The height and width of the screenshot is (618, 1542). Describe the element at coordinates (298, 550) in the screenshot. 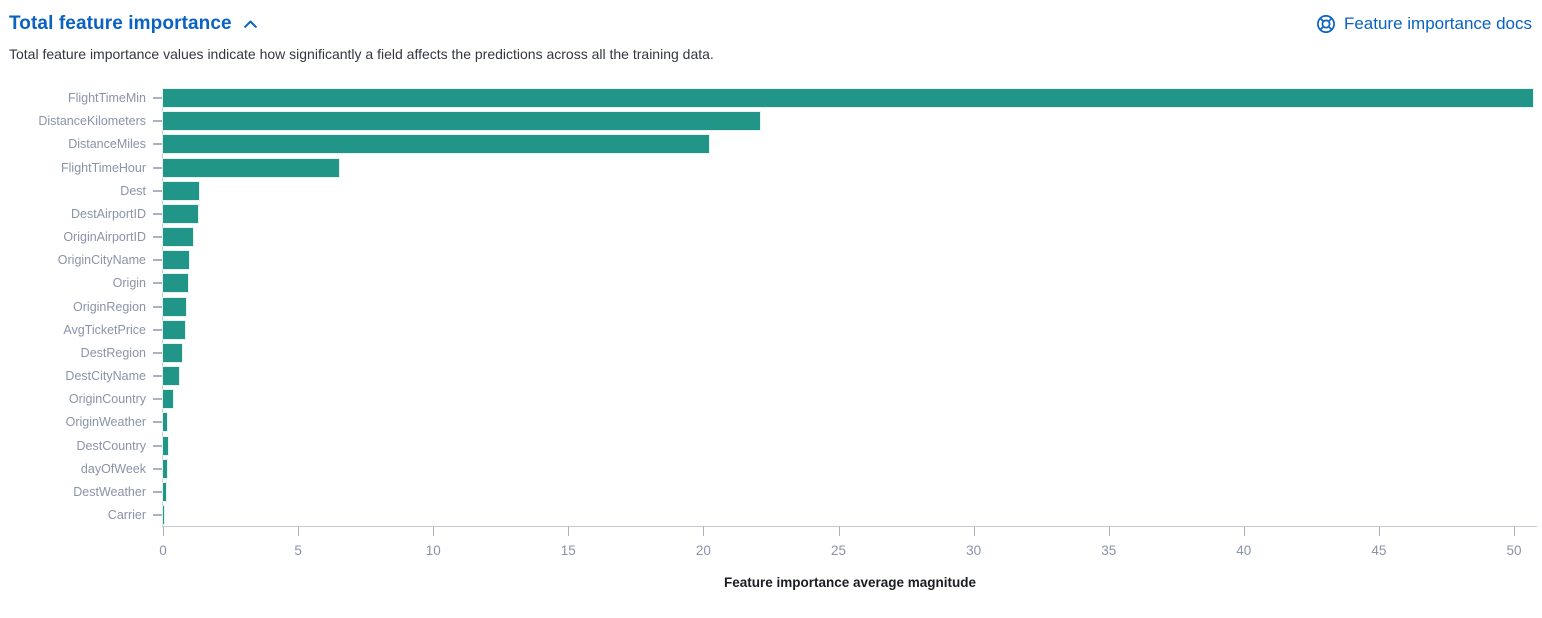

I see `x-axis-tick-label: 5` at that location.